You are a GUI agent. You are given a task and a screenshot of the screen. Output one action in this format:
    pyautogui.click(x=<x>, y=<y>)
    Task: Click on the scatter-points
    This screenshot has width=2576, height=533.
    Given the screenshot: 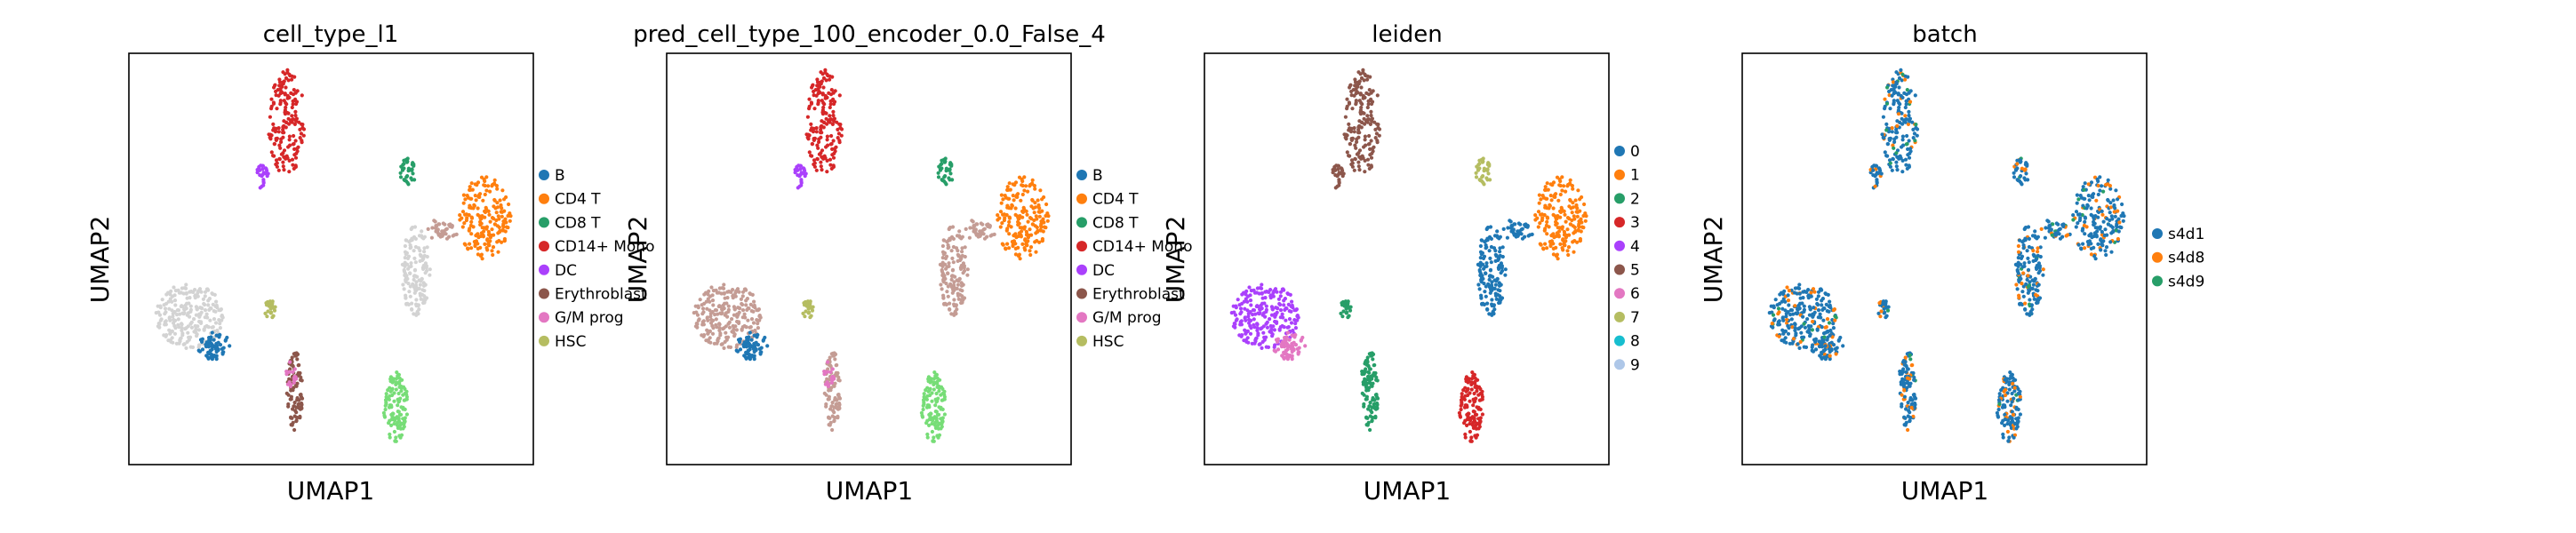 What is the action you would take?
    pyautogui.click(x=1408, y=255)
    